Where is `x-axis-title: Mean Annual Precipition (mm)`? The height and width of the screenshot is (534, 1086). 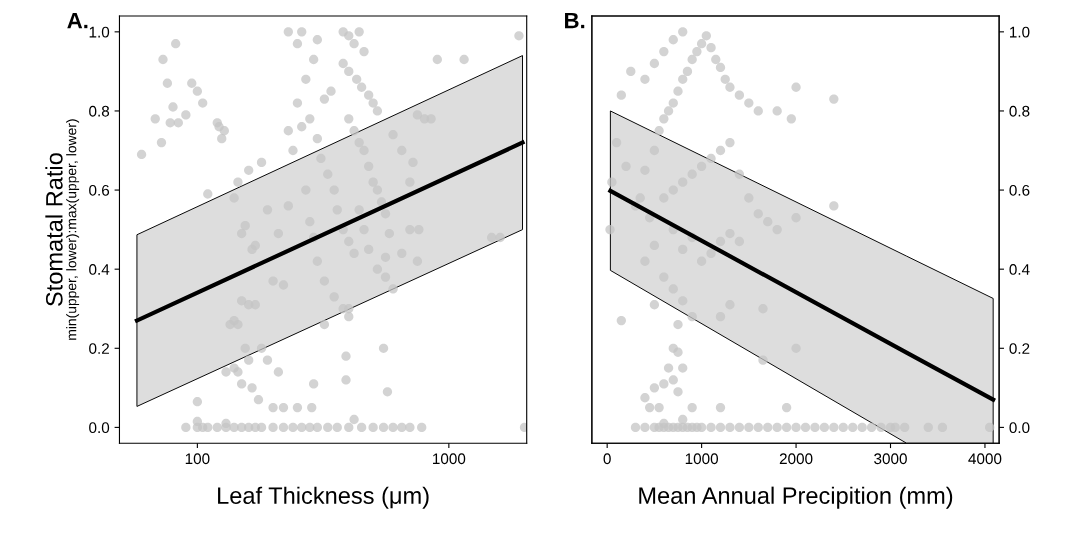 x-axis-title: Mean Annual Precipition (mm) is located at coordinates (796, 497).